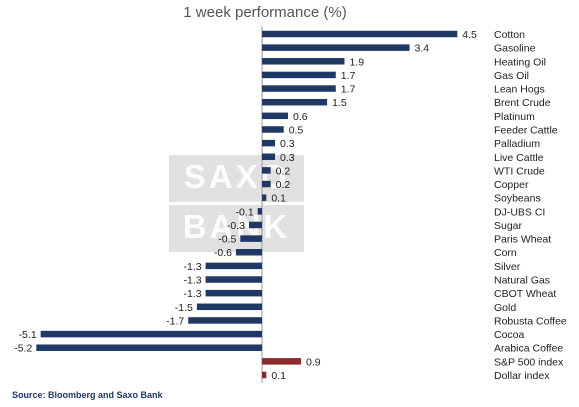 The image size is (579, 407). What do you see at coordinates (265, 12) in the screenshot?
I see `chart-title: 1 week performance (%)` at bounding box center [265, 12].